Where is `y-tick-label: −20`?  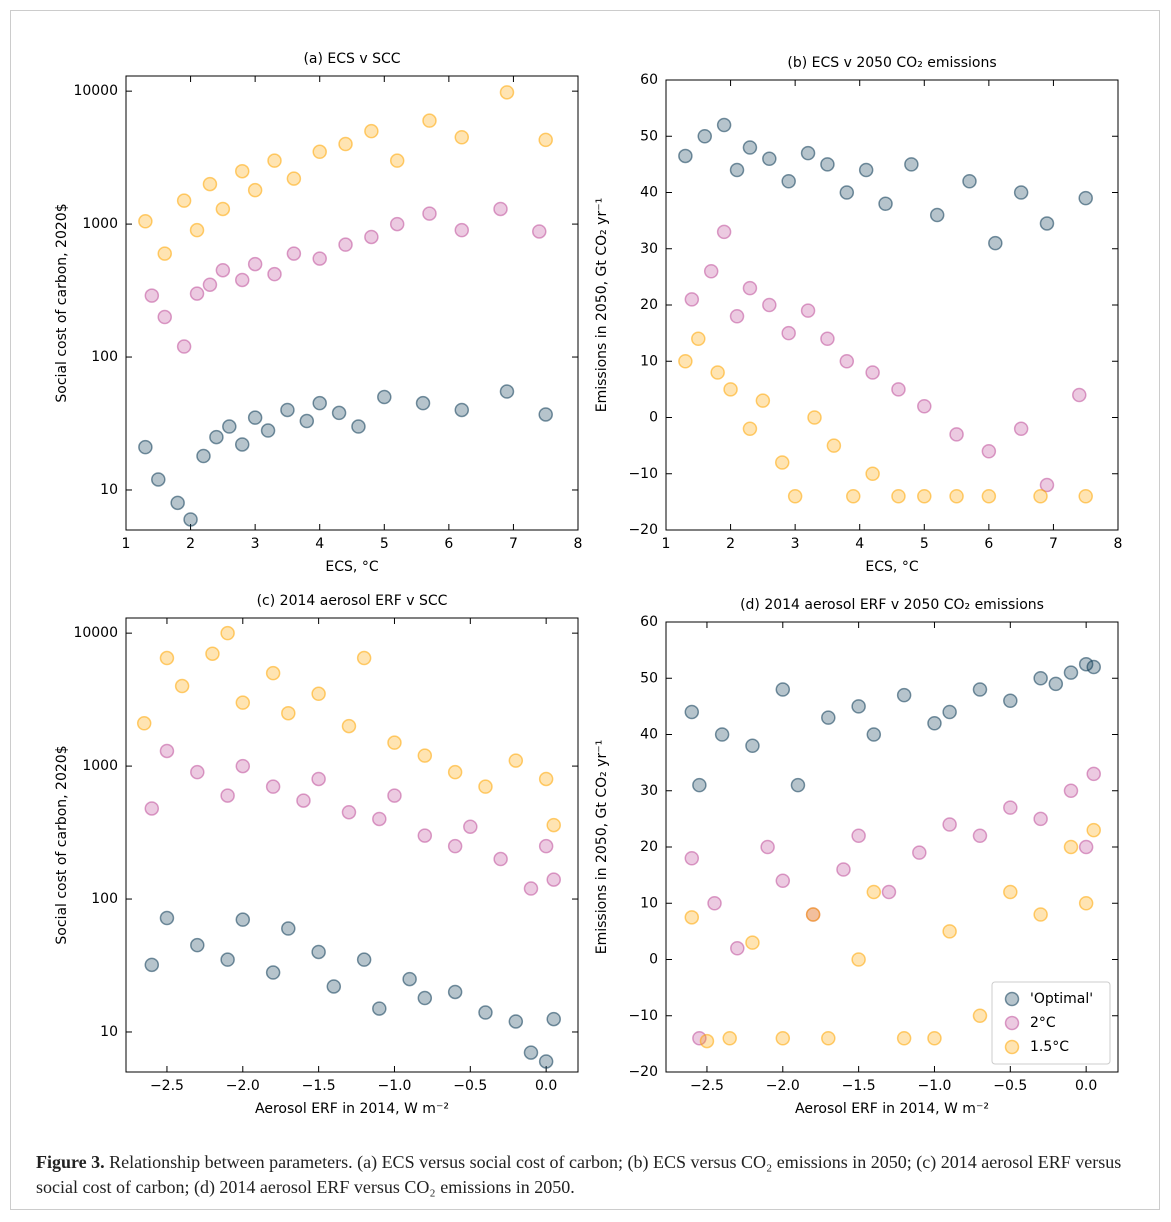 y-tick-label: −20 is located at coordinates (643, 1072).